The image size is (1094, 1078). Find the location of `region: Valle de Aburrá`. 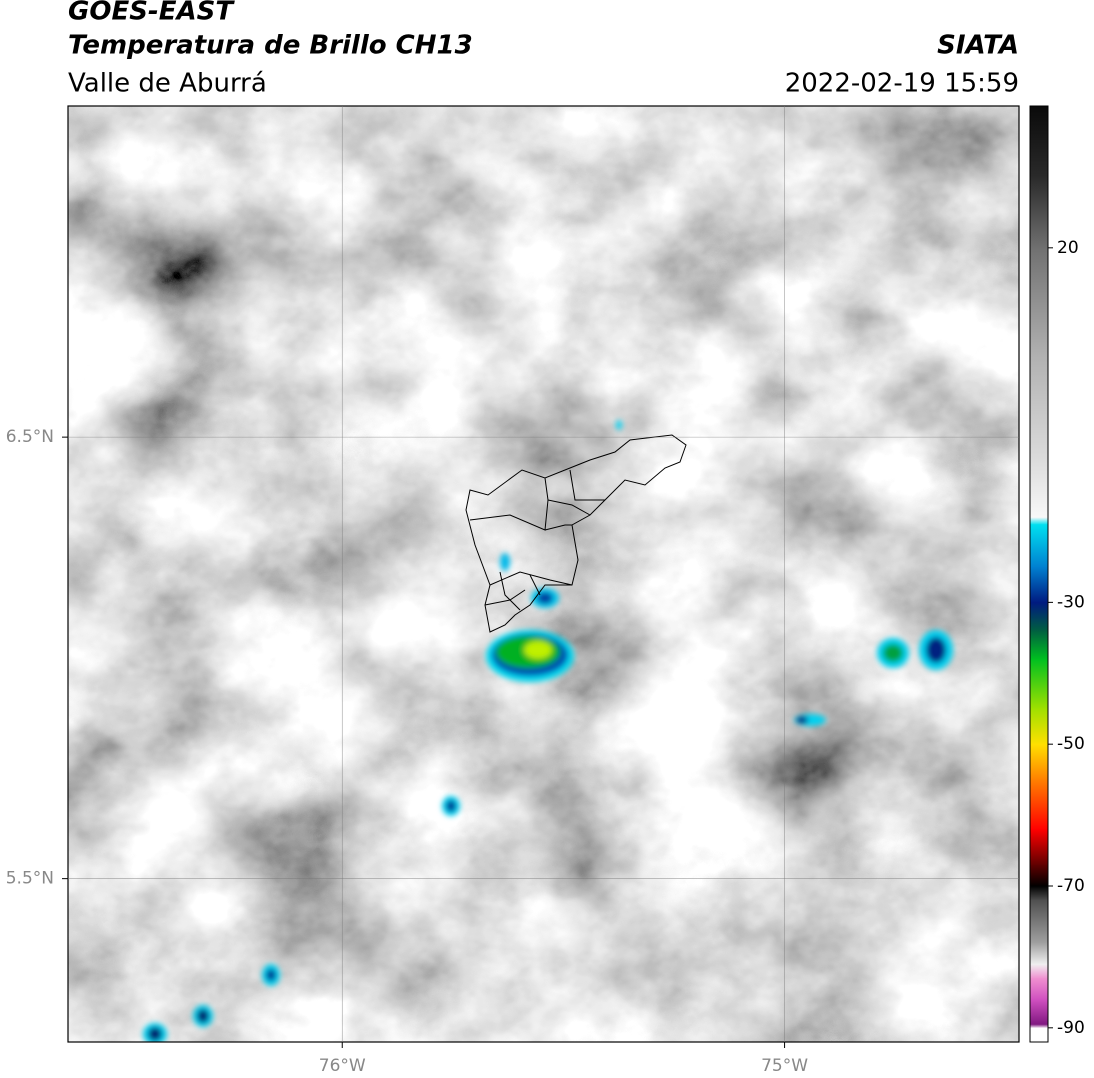

region: Valle de Aburrá is located at coordinates (167, 84).